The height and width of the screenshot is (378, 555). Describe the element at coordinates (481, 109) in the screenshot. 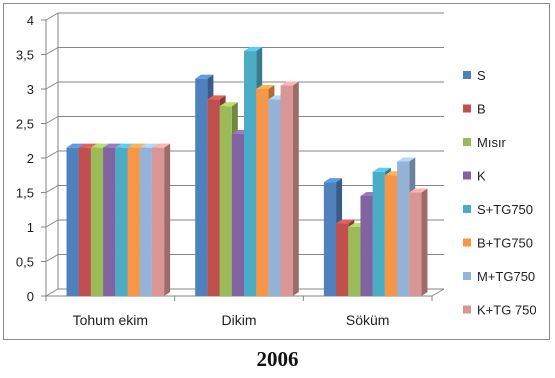

I see `legend-label: B` at that location.